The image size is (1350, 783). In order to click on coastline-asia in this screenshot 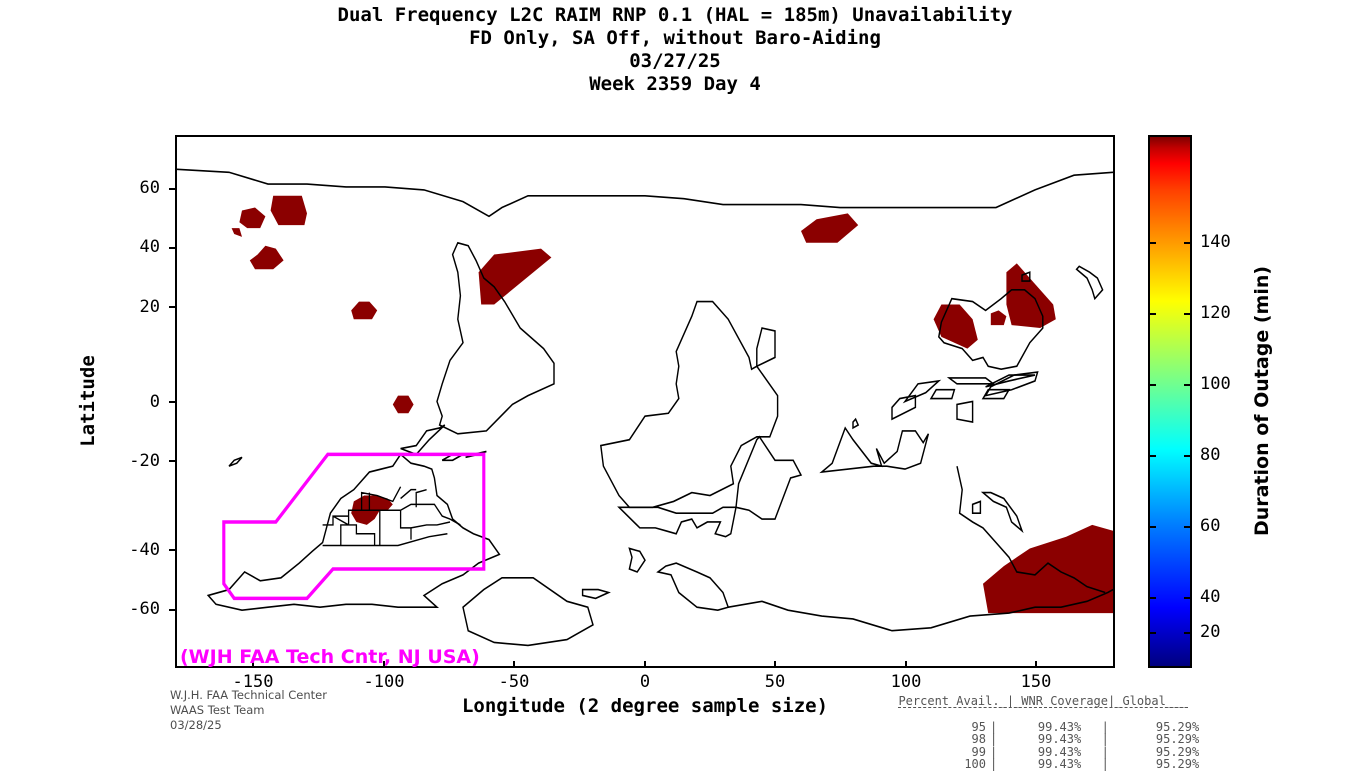, I will do `click(769, 477)`.